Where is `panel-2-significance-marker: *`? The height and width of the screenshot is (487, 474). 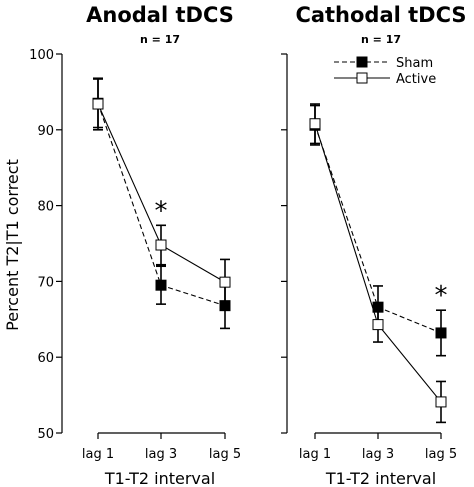 panel-2-significance-marker: * is located at coordinates (441, 296).